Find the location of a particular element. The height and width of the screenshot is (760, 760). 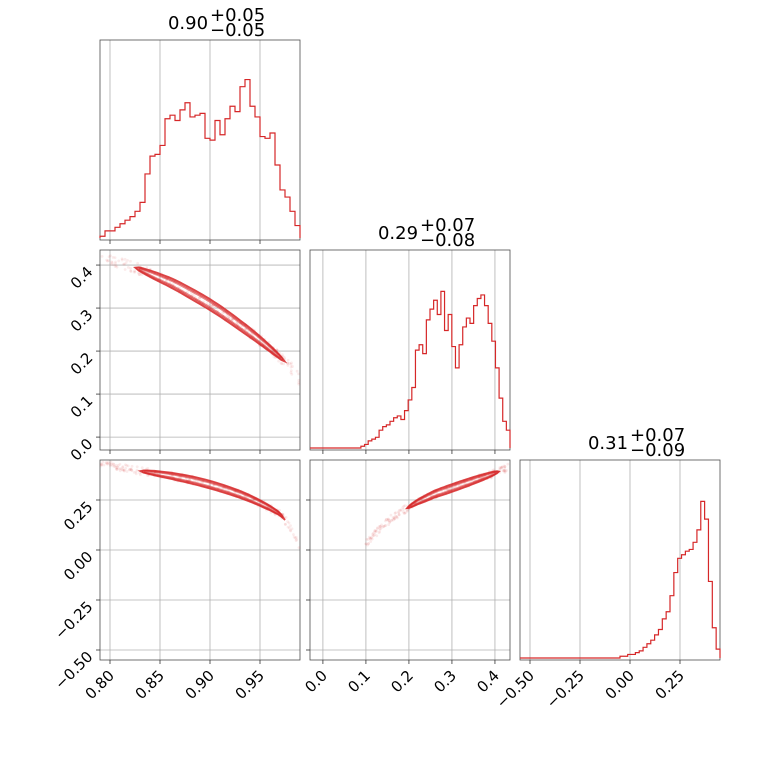

contour-level is located at coordinates (212, 494).